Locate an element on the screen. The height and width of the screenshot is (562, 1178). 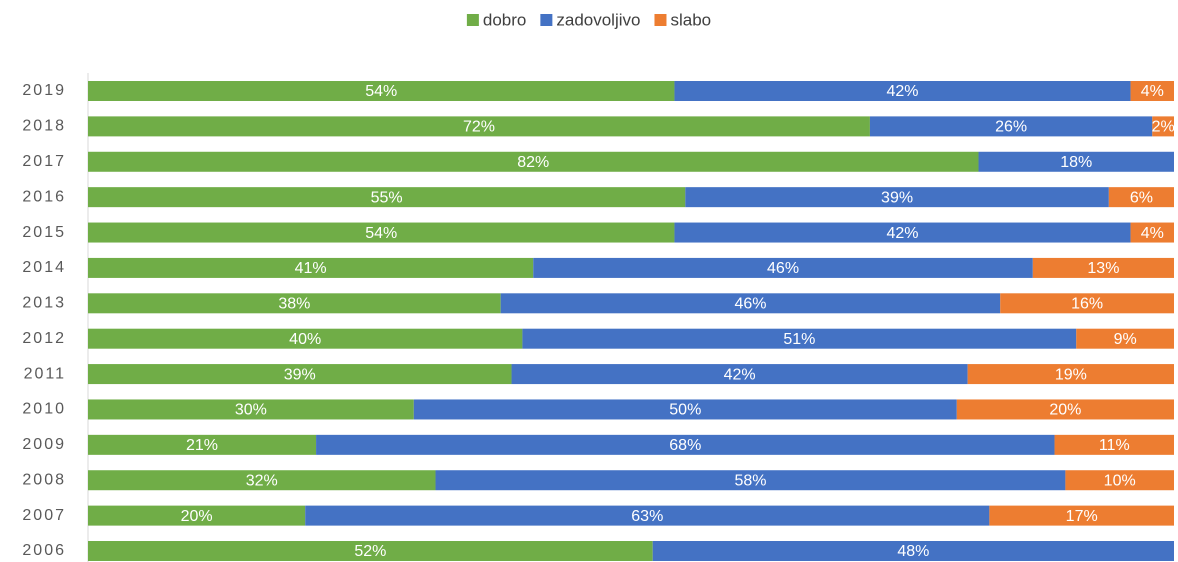
y-tick-label: 2013 is located at coordinates (44, 303).